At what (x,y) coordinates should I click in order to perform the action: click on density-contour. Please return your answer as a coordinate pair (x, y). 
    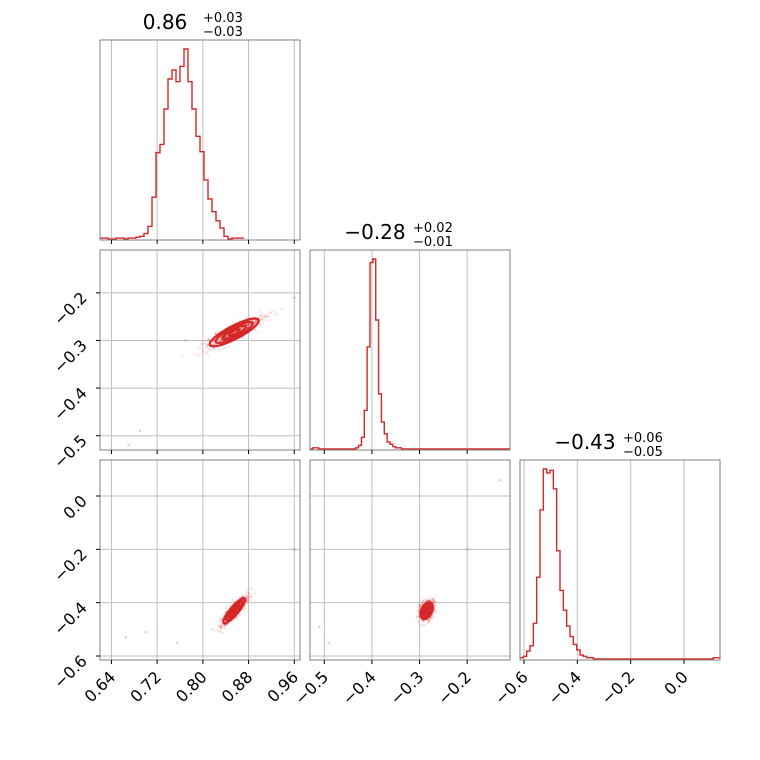
    Looking at the image, I should click on (234, 332).